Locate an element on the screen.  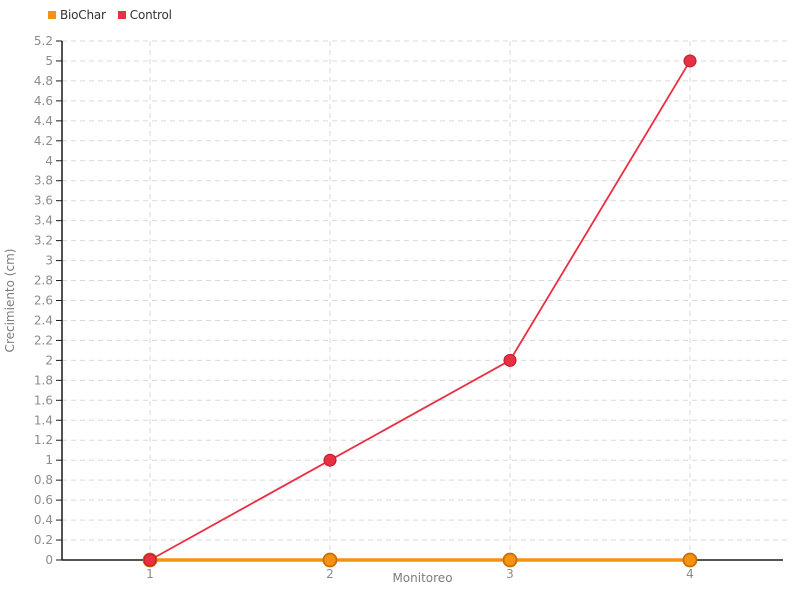
legend-item-control: Control is located at coordinates (144, 15).